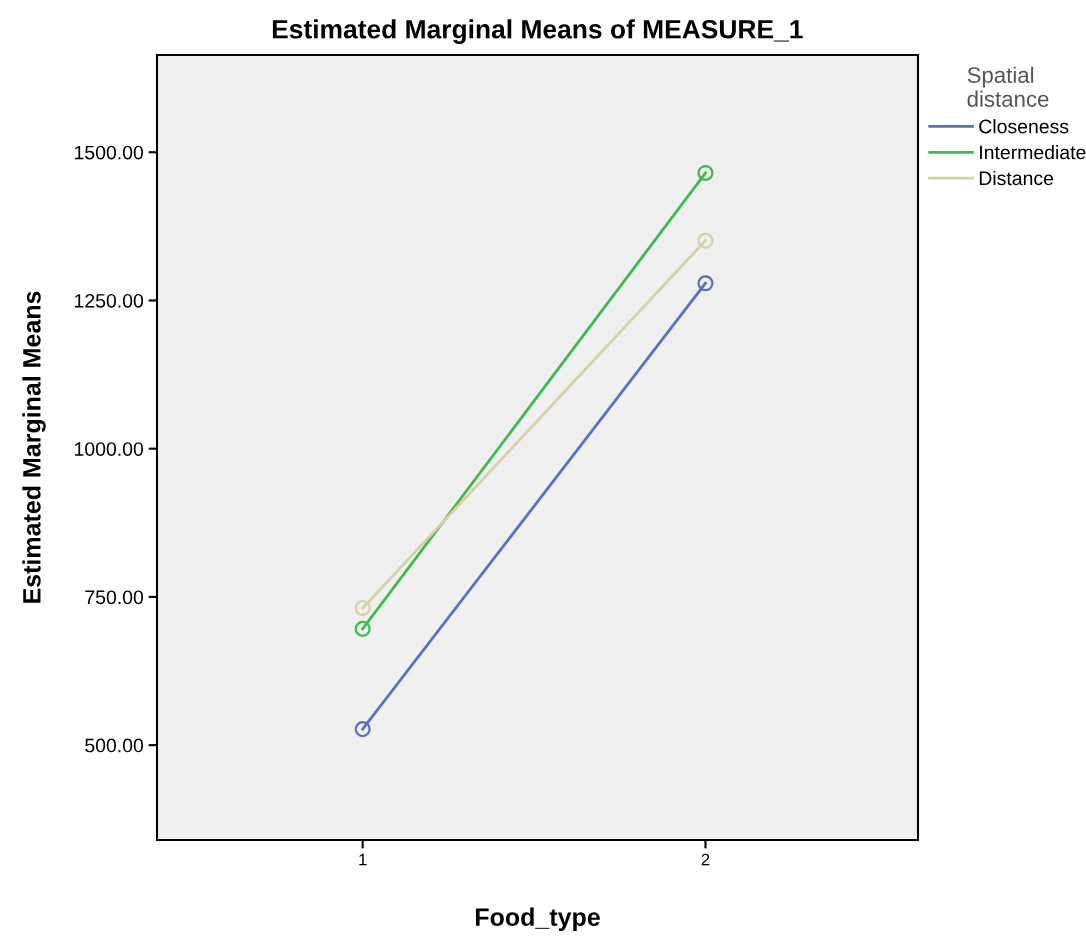 The width and height of the screenshot is (1086, 948). Describe the element at coordinates (1033, 152) in the screenshot. I see `legend-label: Intermediate` at that location.